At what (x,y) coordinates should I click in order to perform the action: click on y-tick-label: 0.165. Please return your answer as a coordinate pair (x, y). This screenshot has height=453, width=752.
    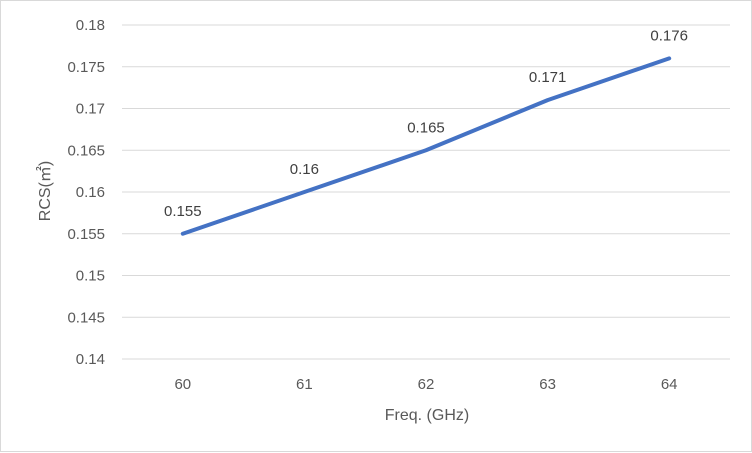
    Looking at the image, I should click on (86, 150).